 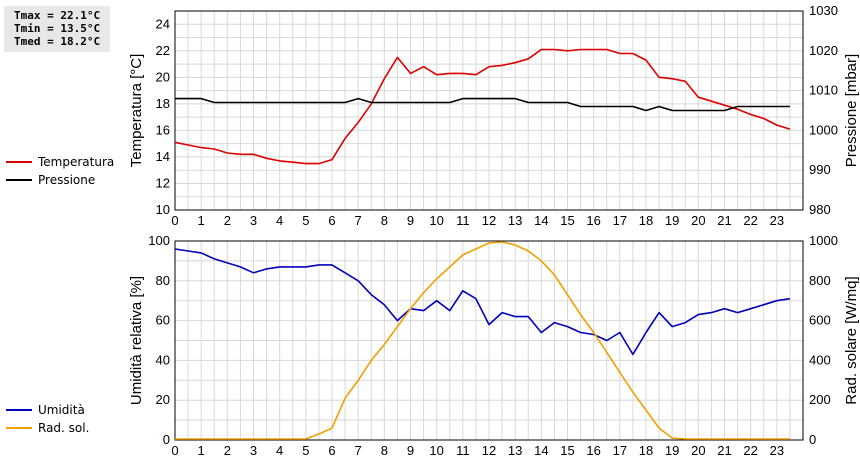 I want to click on tmed-text: Tmed = 18.2°C, so click(x=57, y=41).